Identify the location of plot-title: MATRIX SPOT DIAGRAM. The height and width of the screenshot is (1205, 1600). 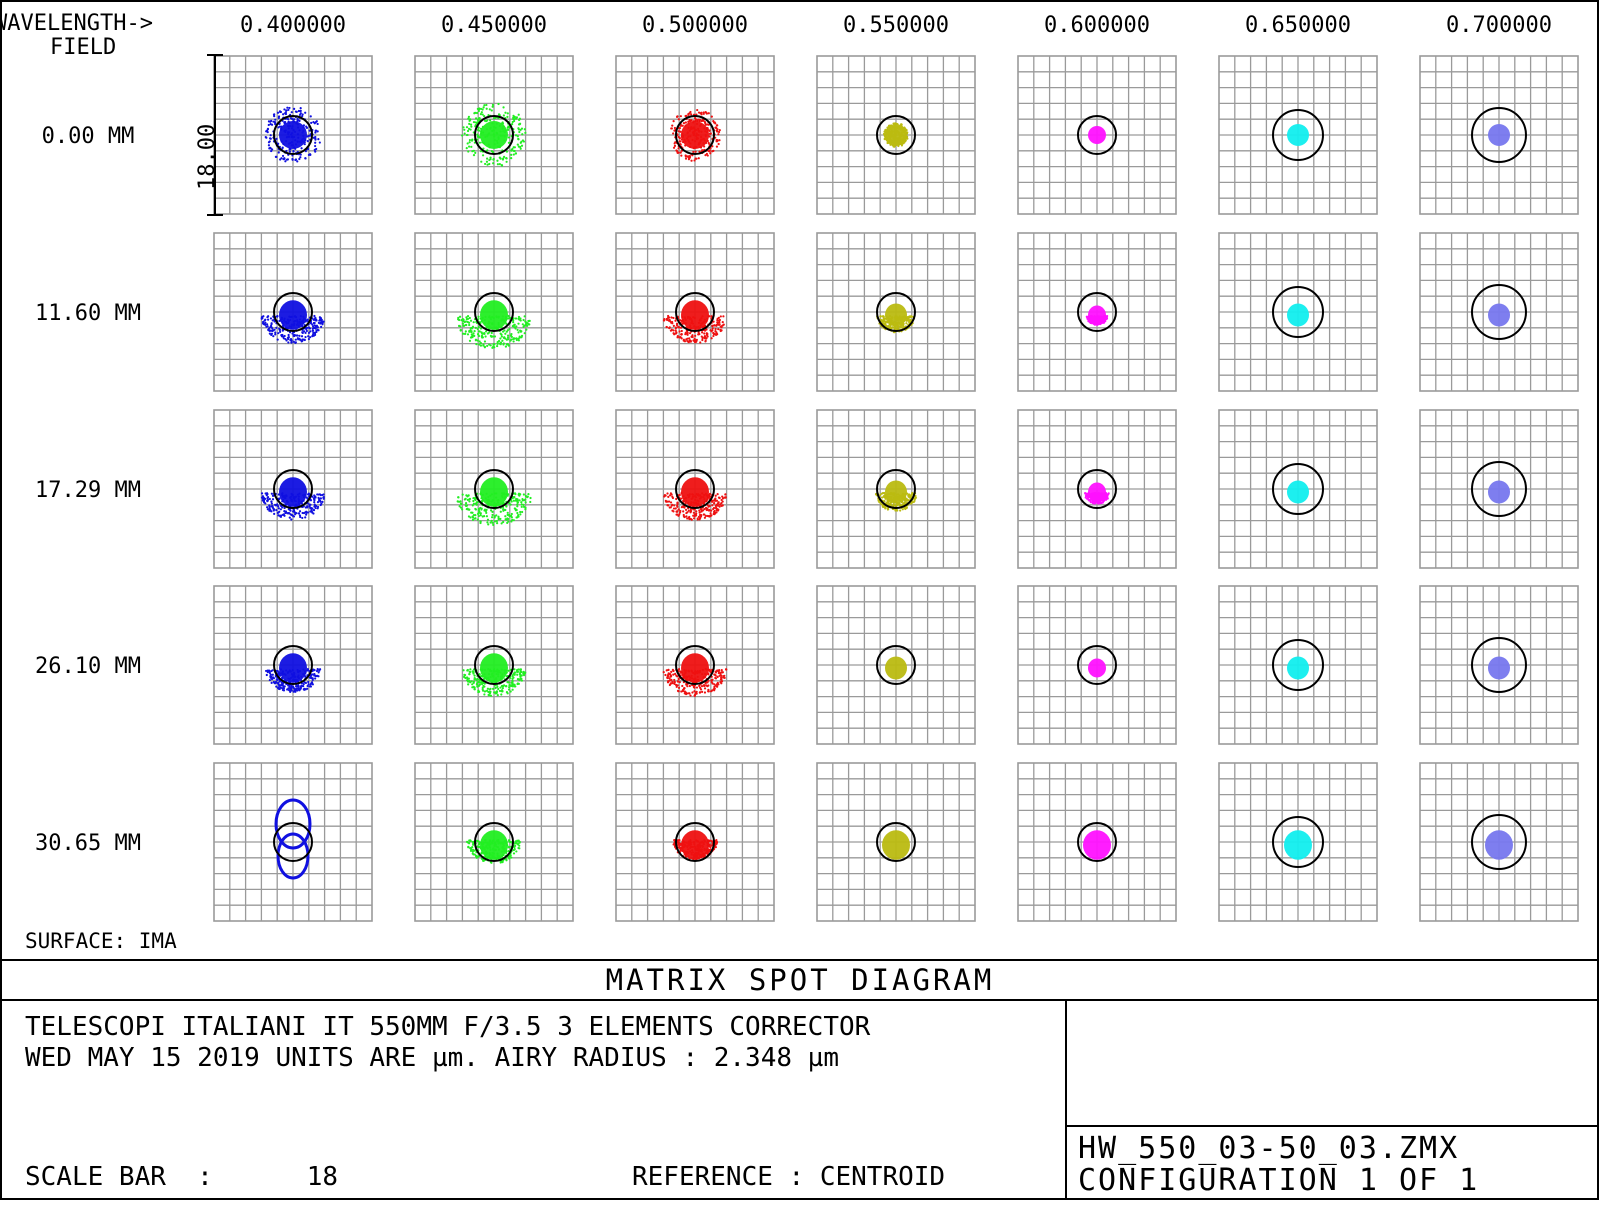
(800, 980).